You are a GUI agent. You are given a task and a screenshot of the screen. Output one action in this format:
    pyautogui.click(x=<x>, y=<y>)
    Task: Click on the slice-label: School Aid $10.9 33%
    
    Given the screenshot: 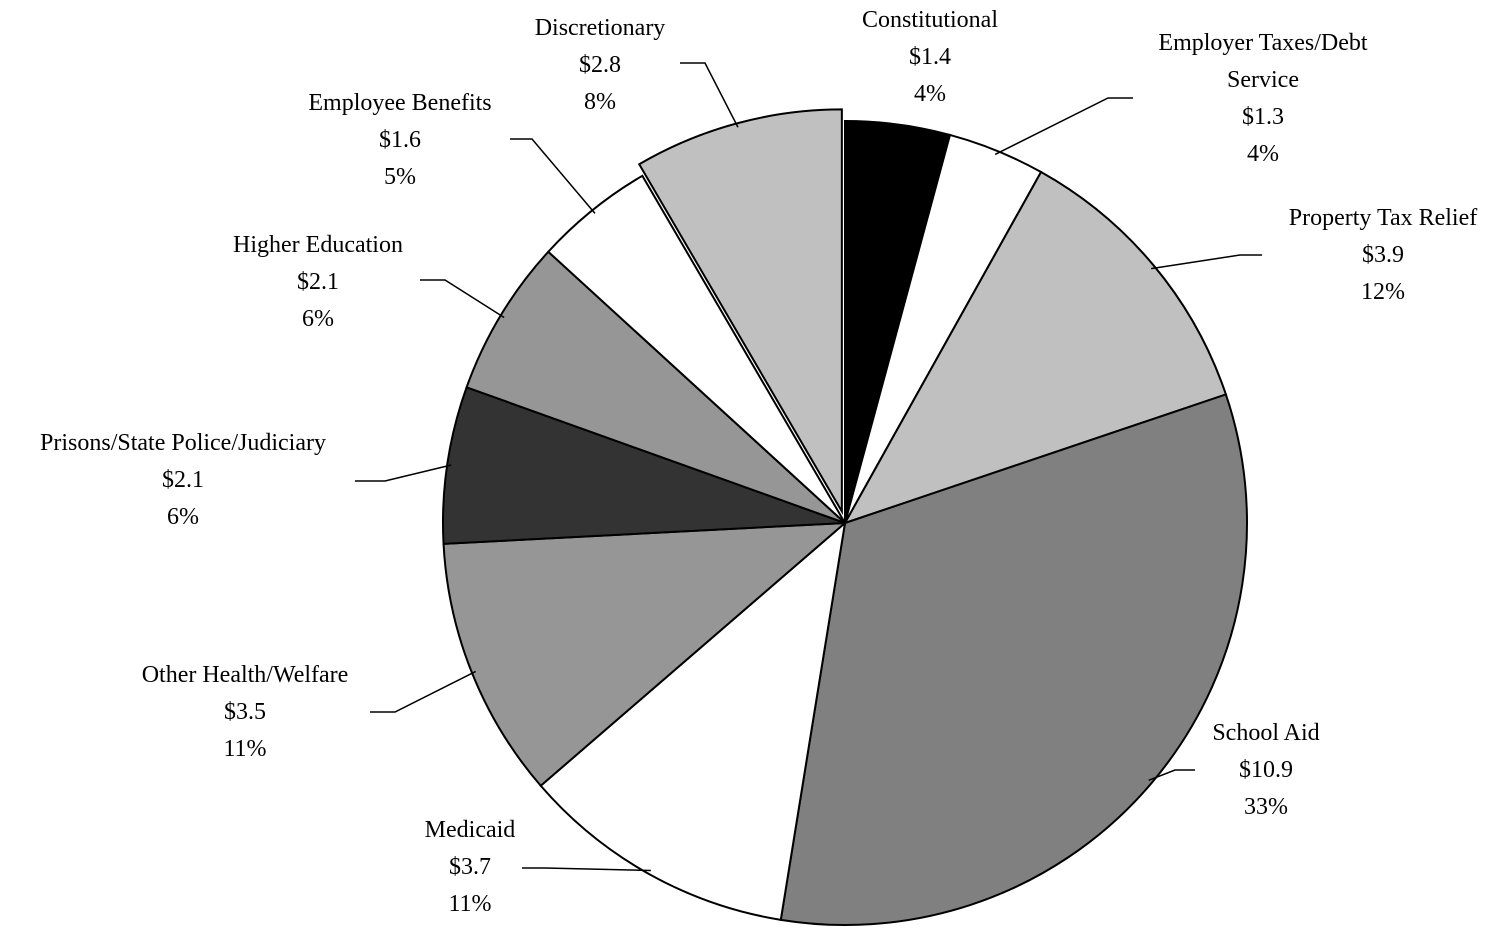 What is the action you would take?
    pyautogui.click(x=1266, y=770)
    